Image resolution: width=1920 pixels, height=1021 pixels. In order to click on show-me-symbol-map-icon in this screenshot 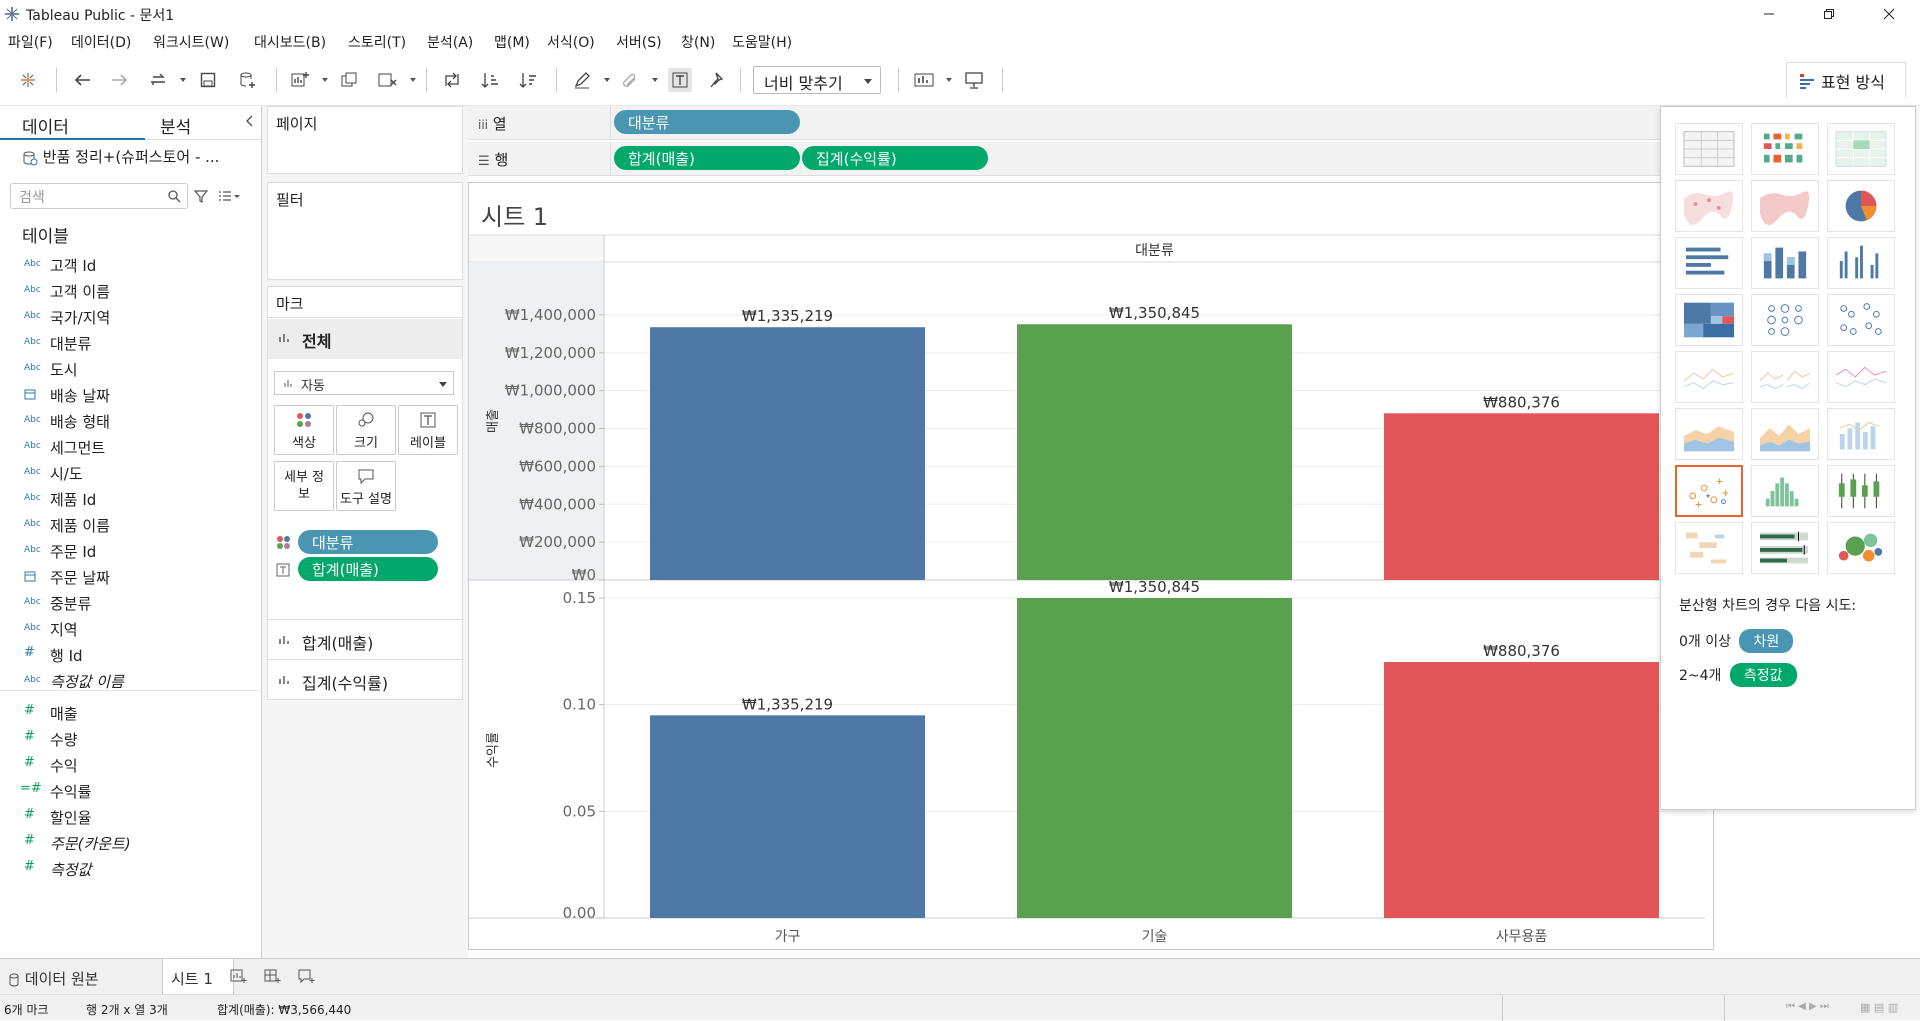, I will do `click(1709, 206)`.